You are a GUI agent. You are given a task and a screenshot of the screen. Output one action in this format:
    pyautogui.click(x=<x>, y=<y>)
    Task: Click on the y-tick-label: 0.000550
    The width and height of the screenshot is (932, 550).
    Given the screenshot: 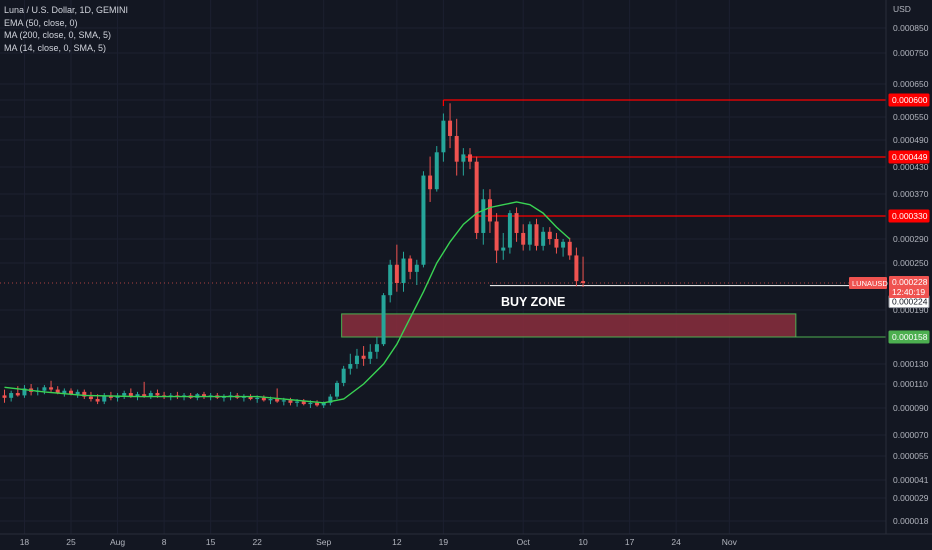 What is the action you would take?
    pyautogui.click(x=911, y=117)
    